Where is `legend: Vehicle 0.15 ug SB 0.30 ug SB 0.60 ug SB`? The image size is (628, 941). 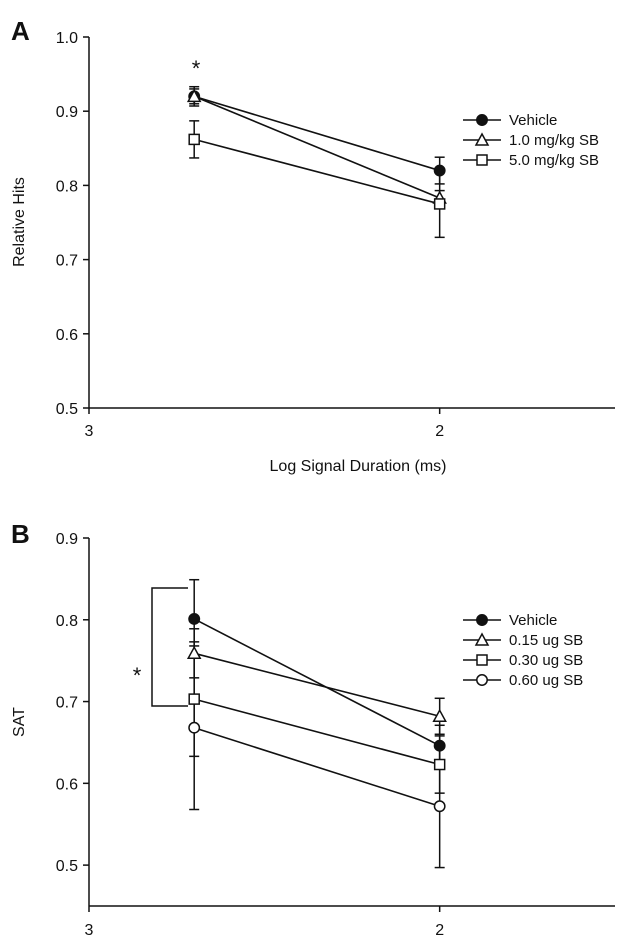
legend: Vehicle 0.15 ug SB 0.30 ug SB 0.60 ug SB is located at coordinates (523, 650).